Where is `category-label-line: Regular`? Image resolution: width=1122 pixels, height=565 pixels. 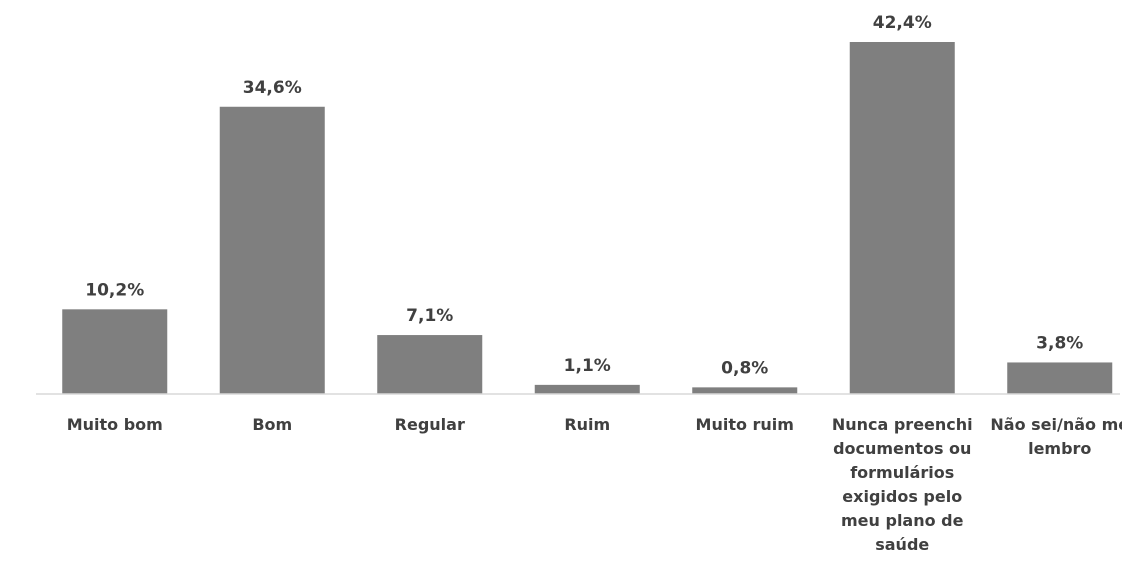
category-label-line: Regular is located at coordinates (430, 424).